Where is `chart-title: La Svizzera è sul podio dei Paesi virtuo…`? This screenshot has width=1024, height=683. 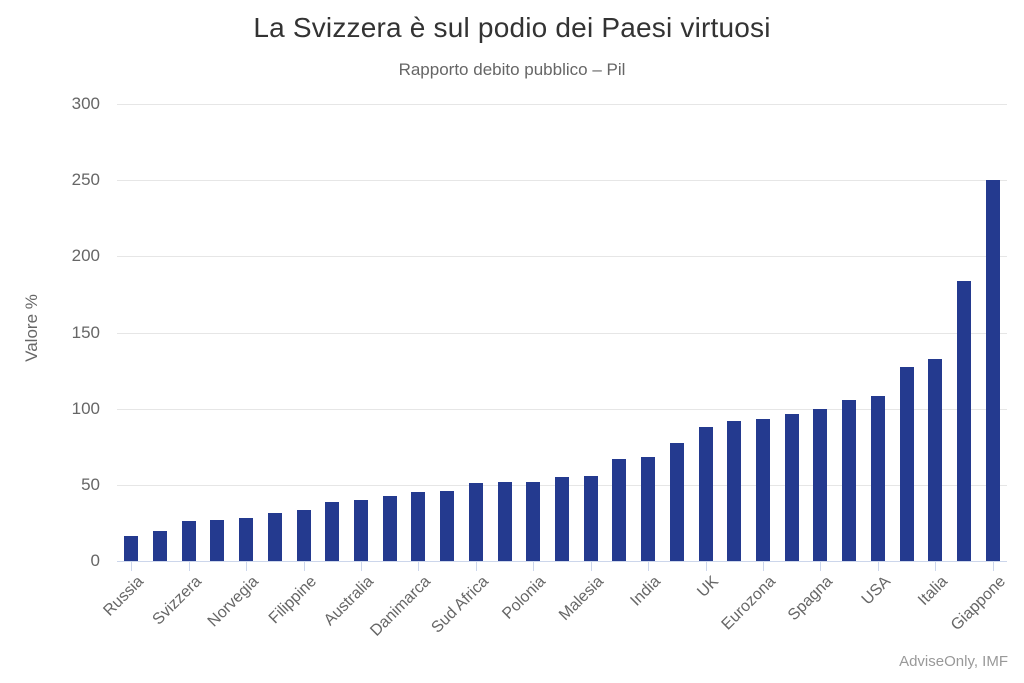
chart-title: La Svizzera è sul podio dei Paesi virtuo… is located at coordinates (512, 27).